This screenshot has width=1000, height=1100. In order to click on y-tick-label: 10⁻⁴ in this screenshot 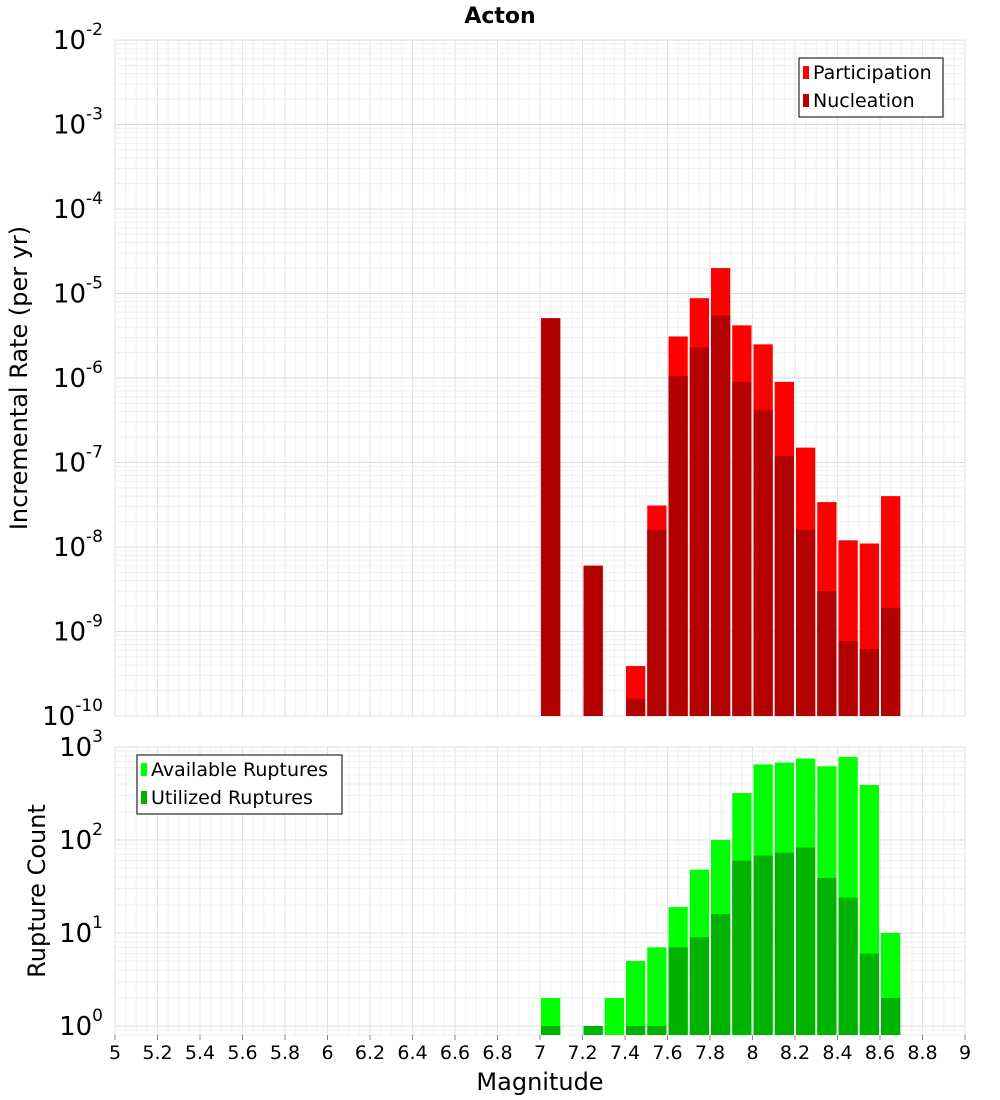, I will do `click(78, 207)`.